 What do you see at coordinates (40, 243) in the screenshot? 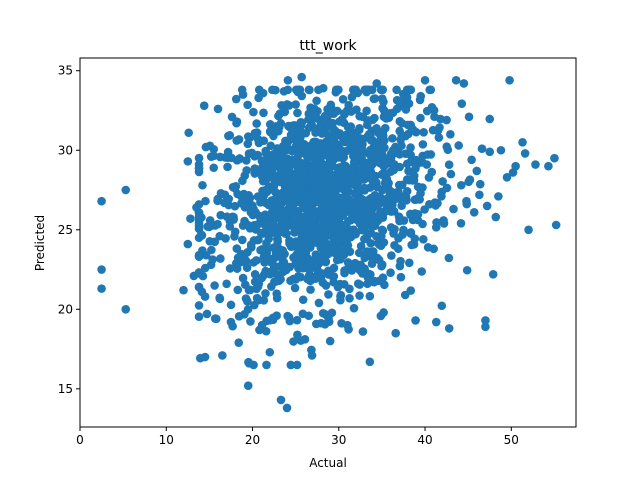
I see `y-axis-label: Predicted` at bounding box center [40, 243].